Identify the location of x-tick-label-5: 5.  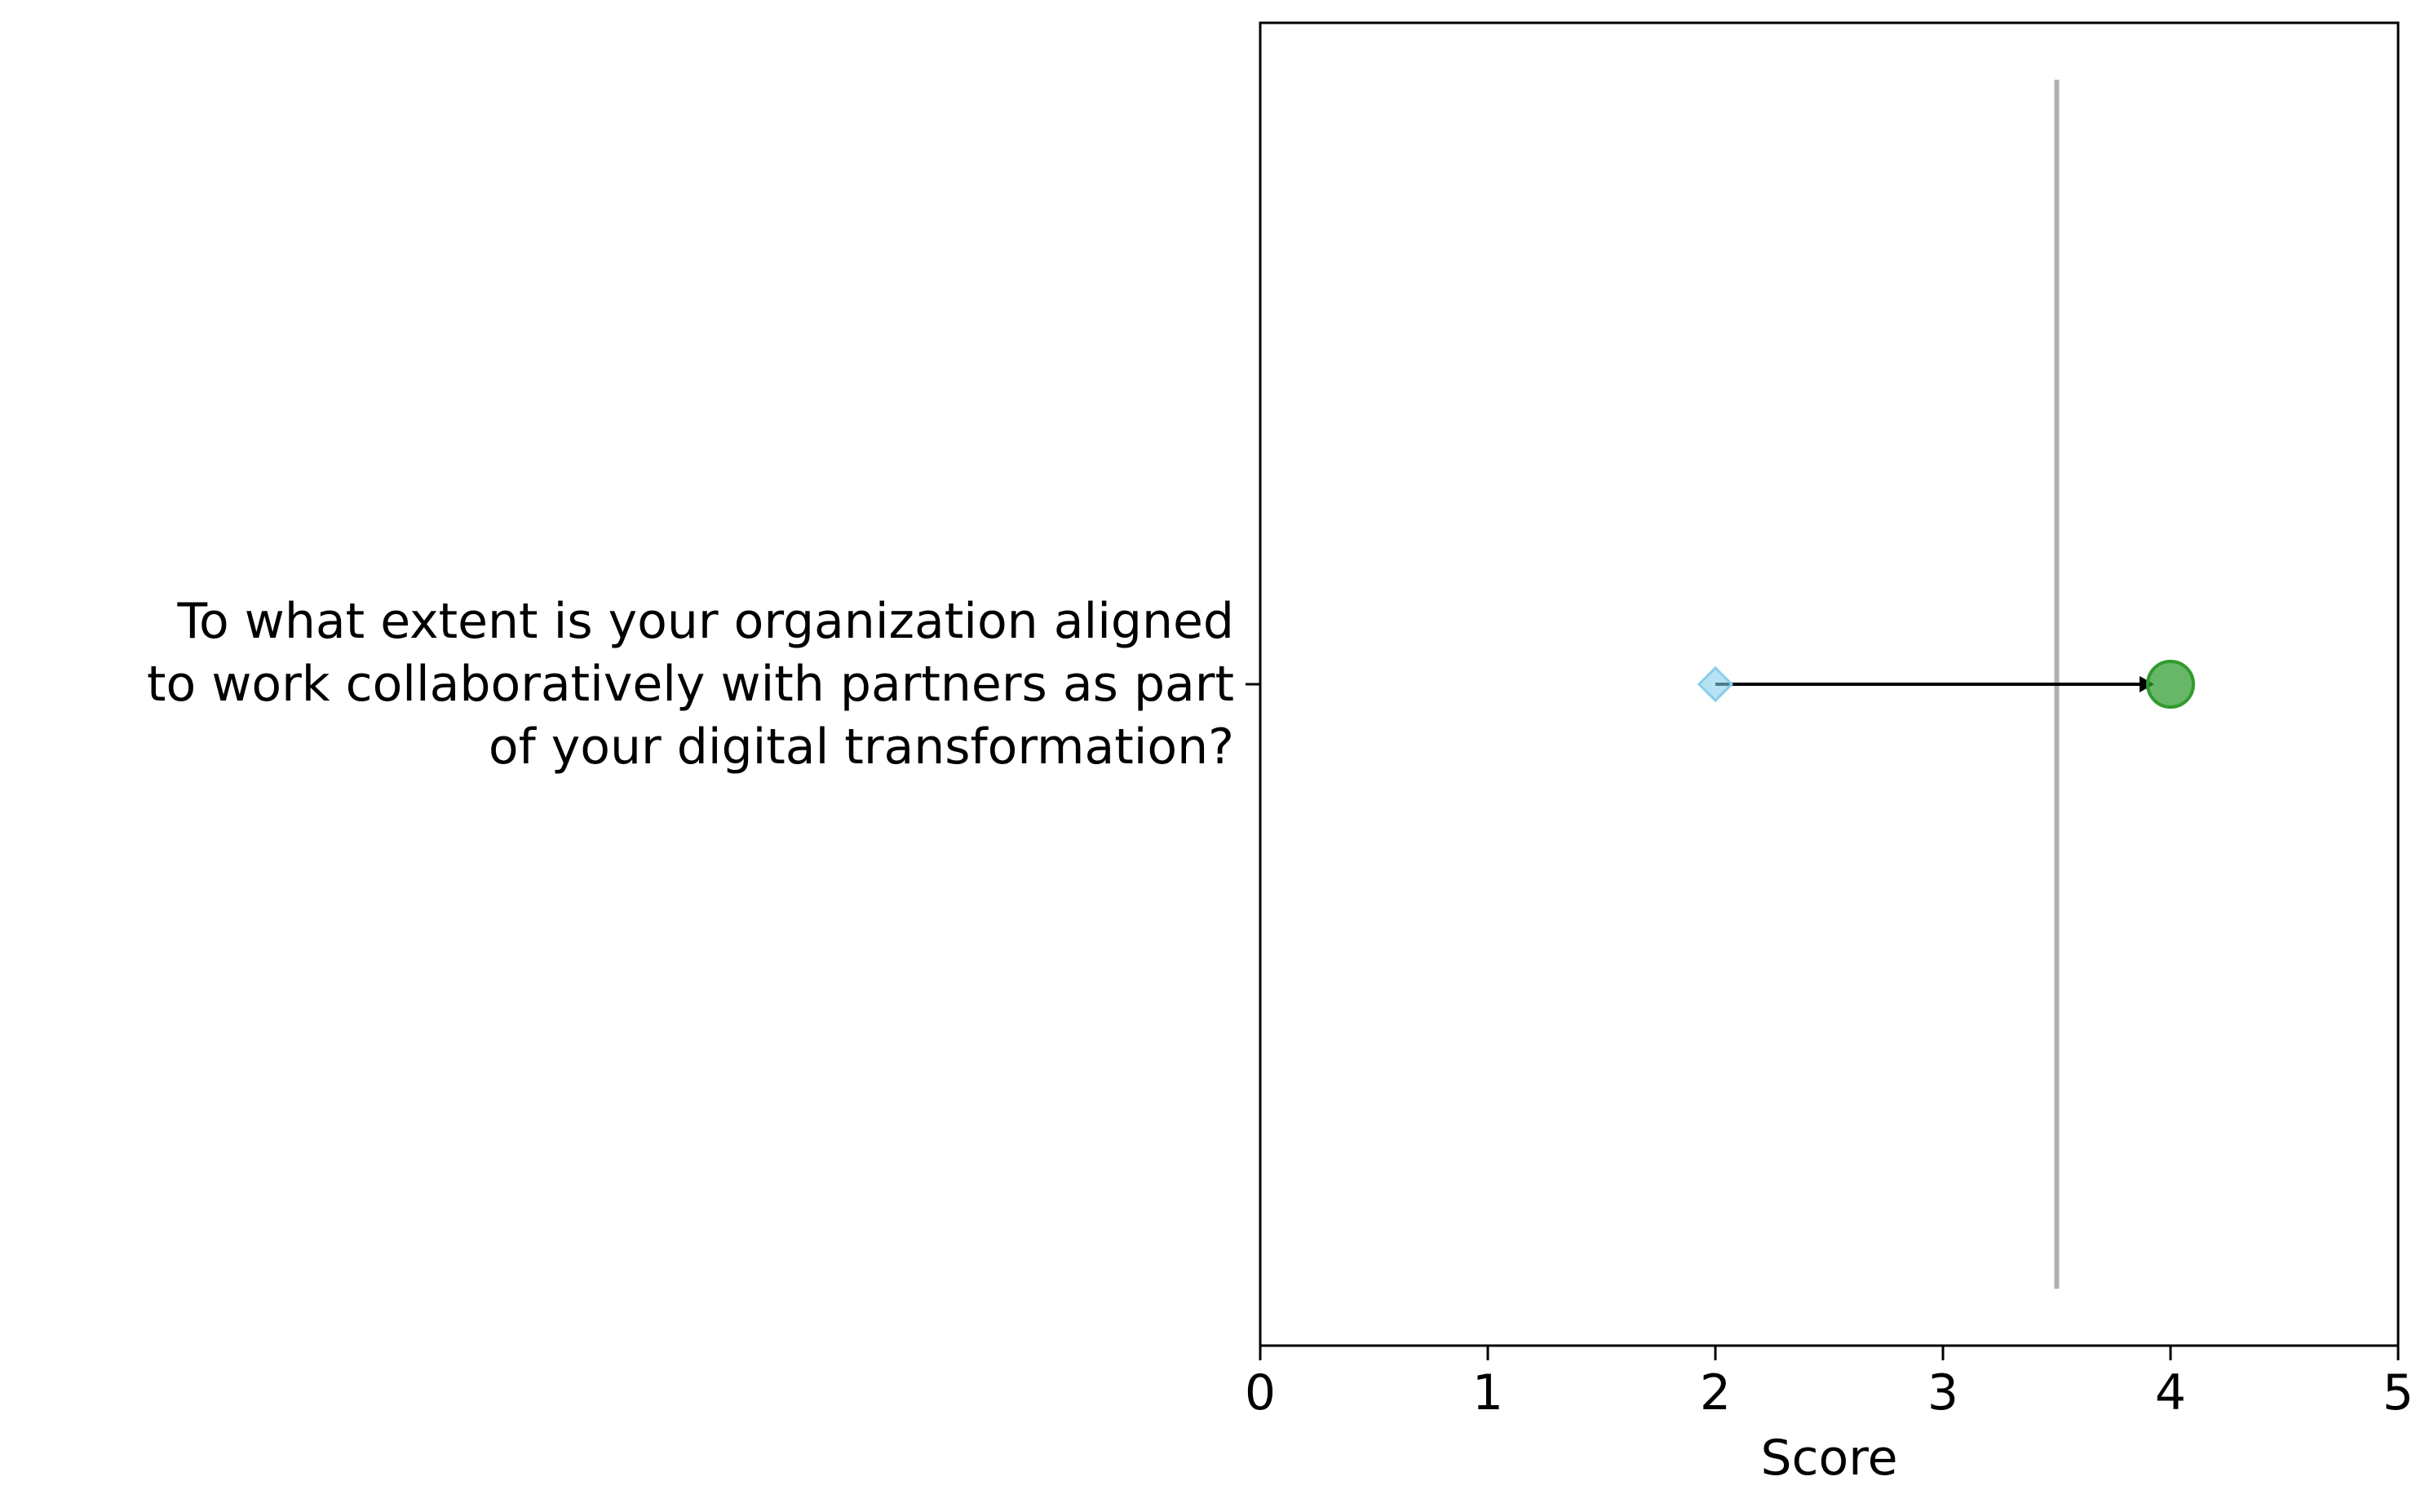
(2399, 1393).